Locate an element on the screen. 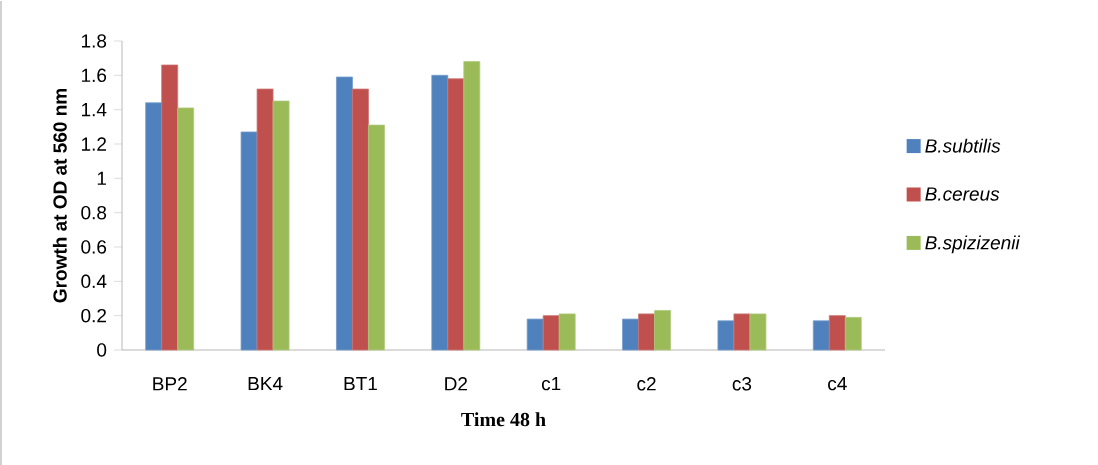  x-axis-title: Time 48 h is located at coordinates (503, 419).